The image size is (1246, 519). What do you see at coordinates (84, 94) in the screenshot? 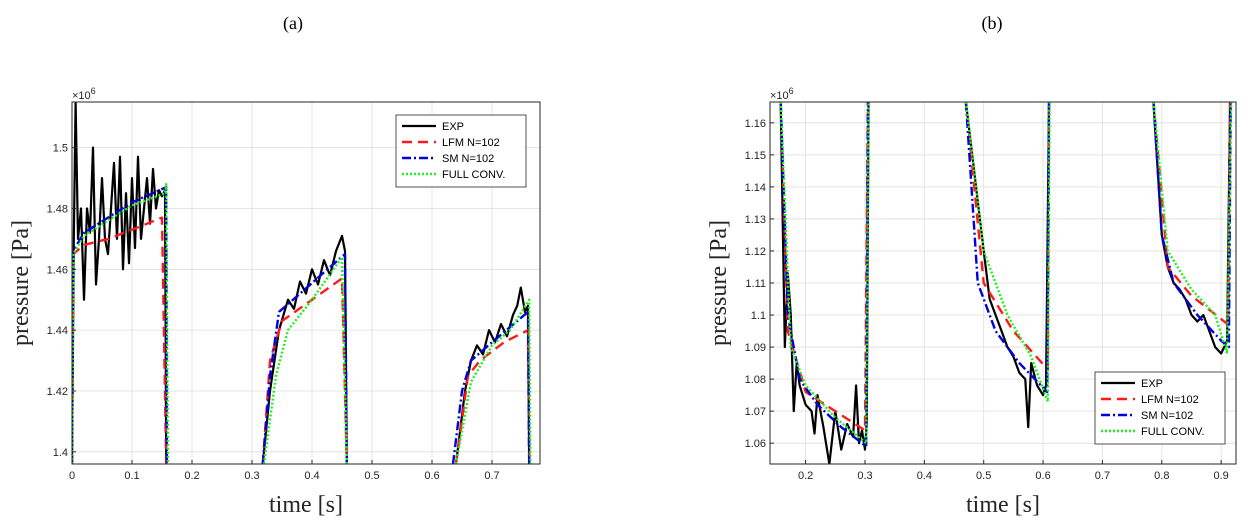
I see `panel-a-y-multiplier: ×10⁶` at bounding box center [84, 94].